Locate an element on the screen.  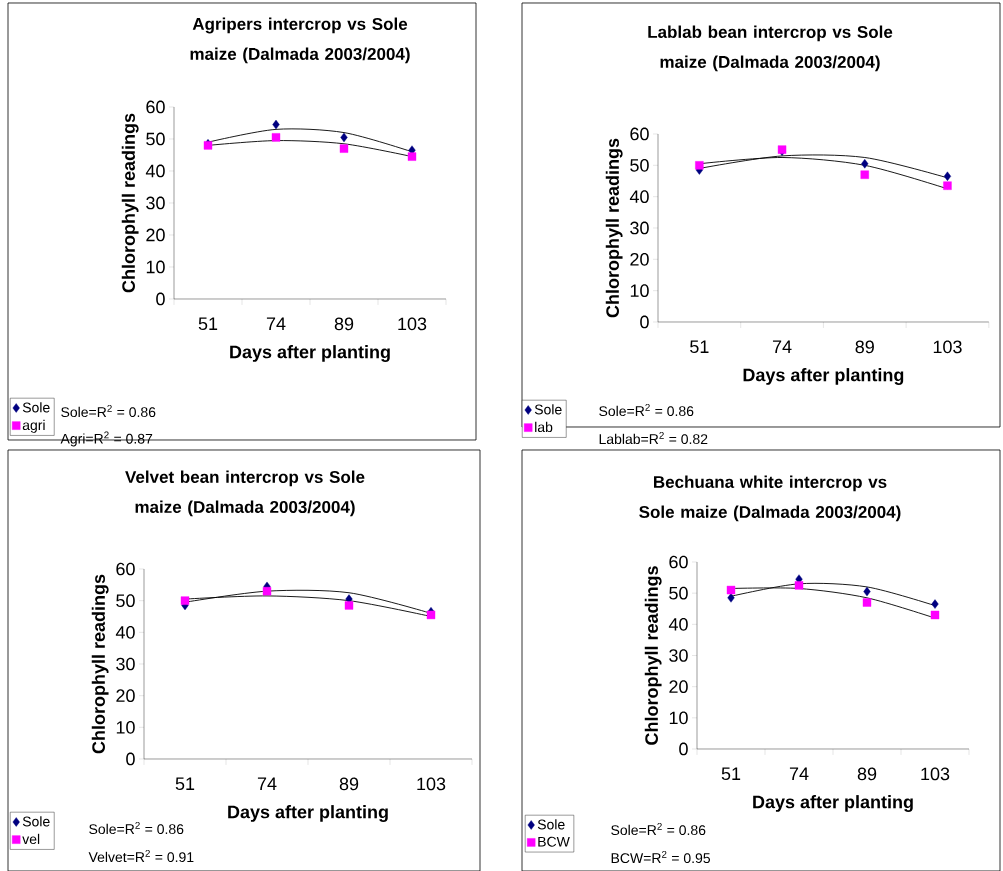
legend-label: agri is located at coordinates (33, 426).